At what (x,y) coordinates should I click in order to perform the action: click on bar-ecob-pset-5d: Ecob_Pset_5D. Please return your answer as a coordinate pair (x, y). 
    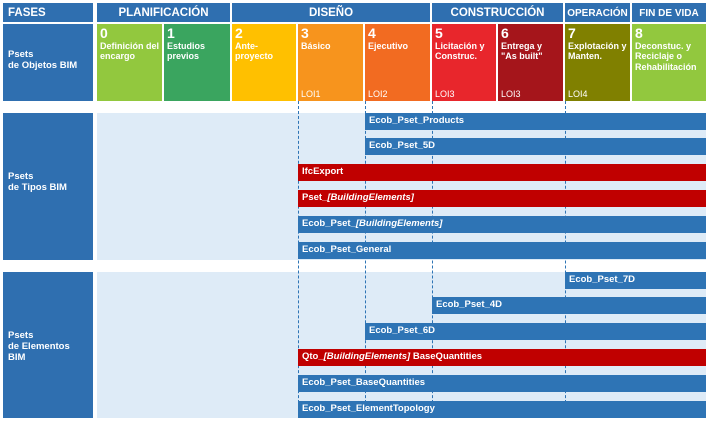
    Looking at the image, I should click on (535, 146).